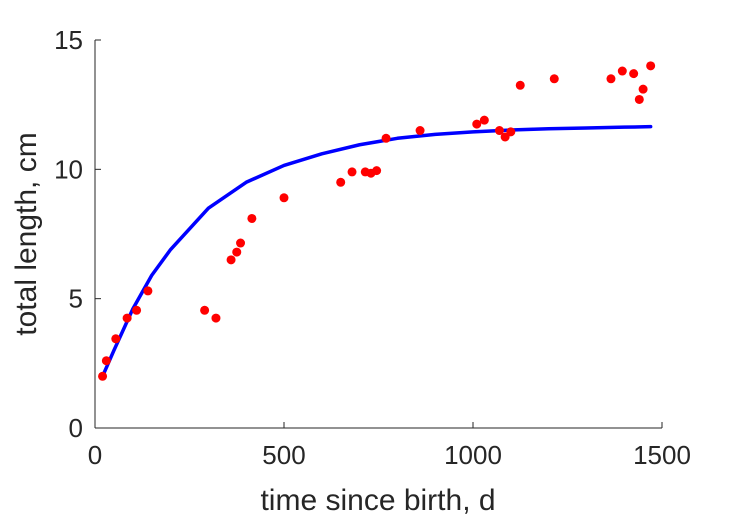 The width and height of the screenshot is (729, 521). I want to click on y-tick-label: 5, so click(76, 299).